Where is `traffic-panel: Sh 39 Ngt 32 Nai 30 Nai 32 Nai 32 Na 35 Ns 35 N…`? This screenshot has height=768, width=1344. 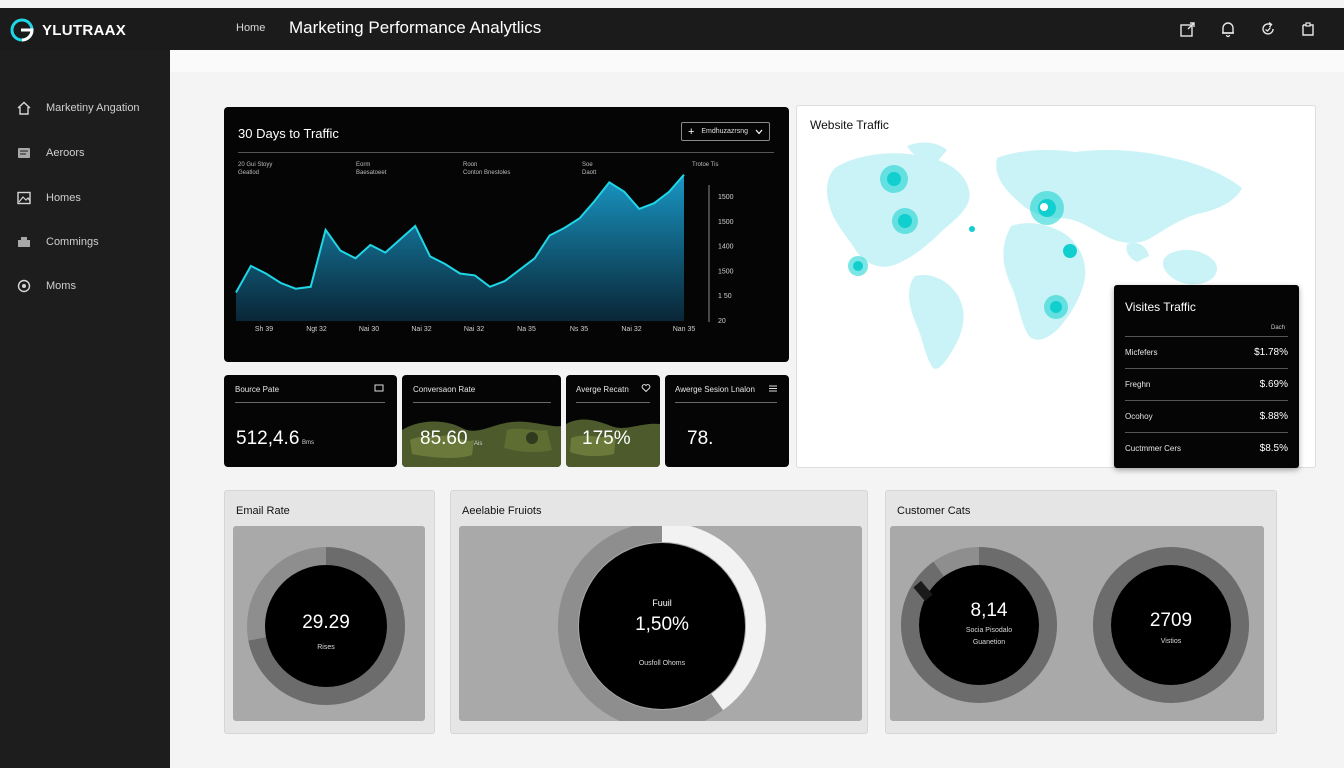 traffic-panel: Sh 39 Ngt 32 Nai 30 Nai 32 Nai 32 Na 35 Ns 35 N… is located at coordinates (506, 234).